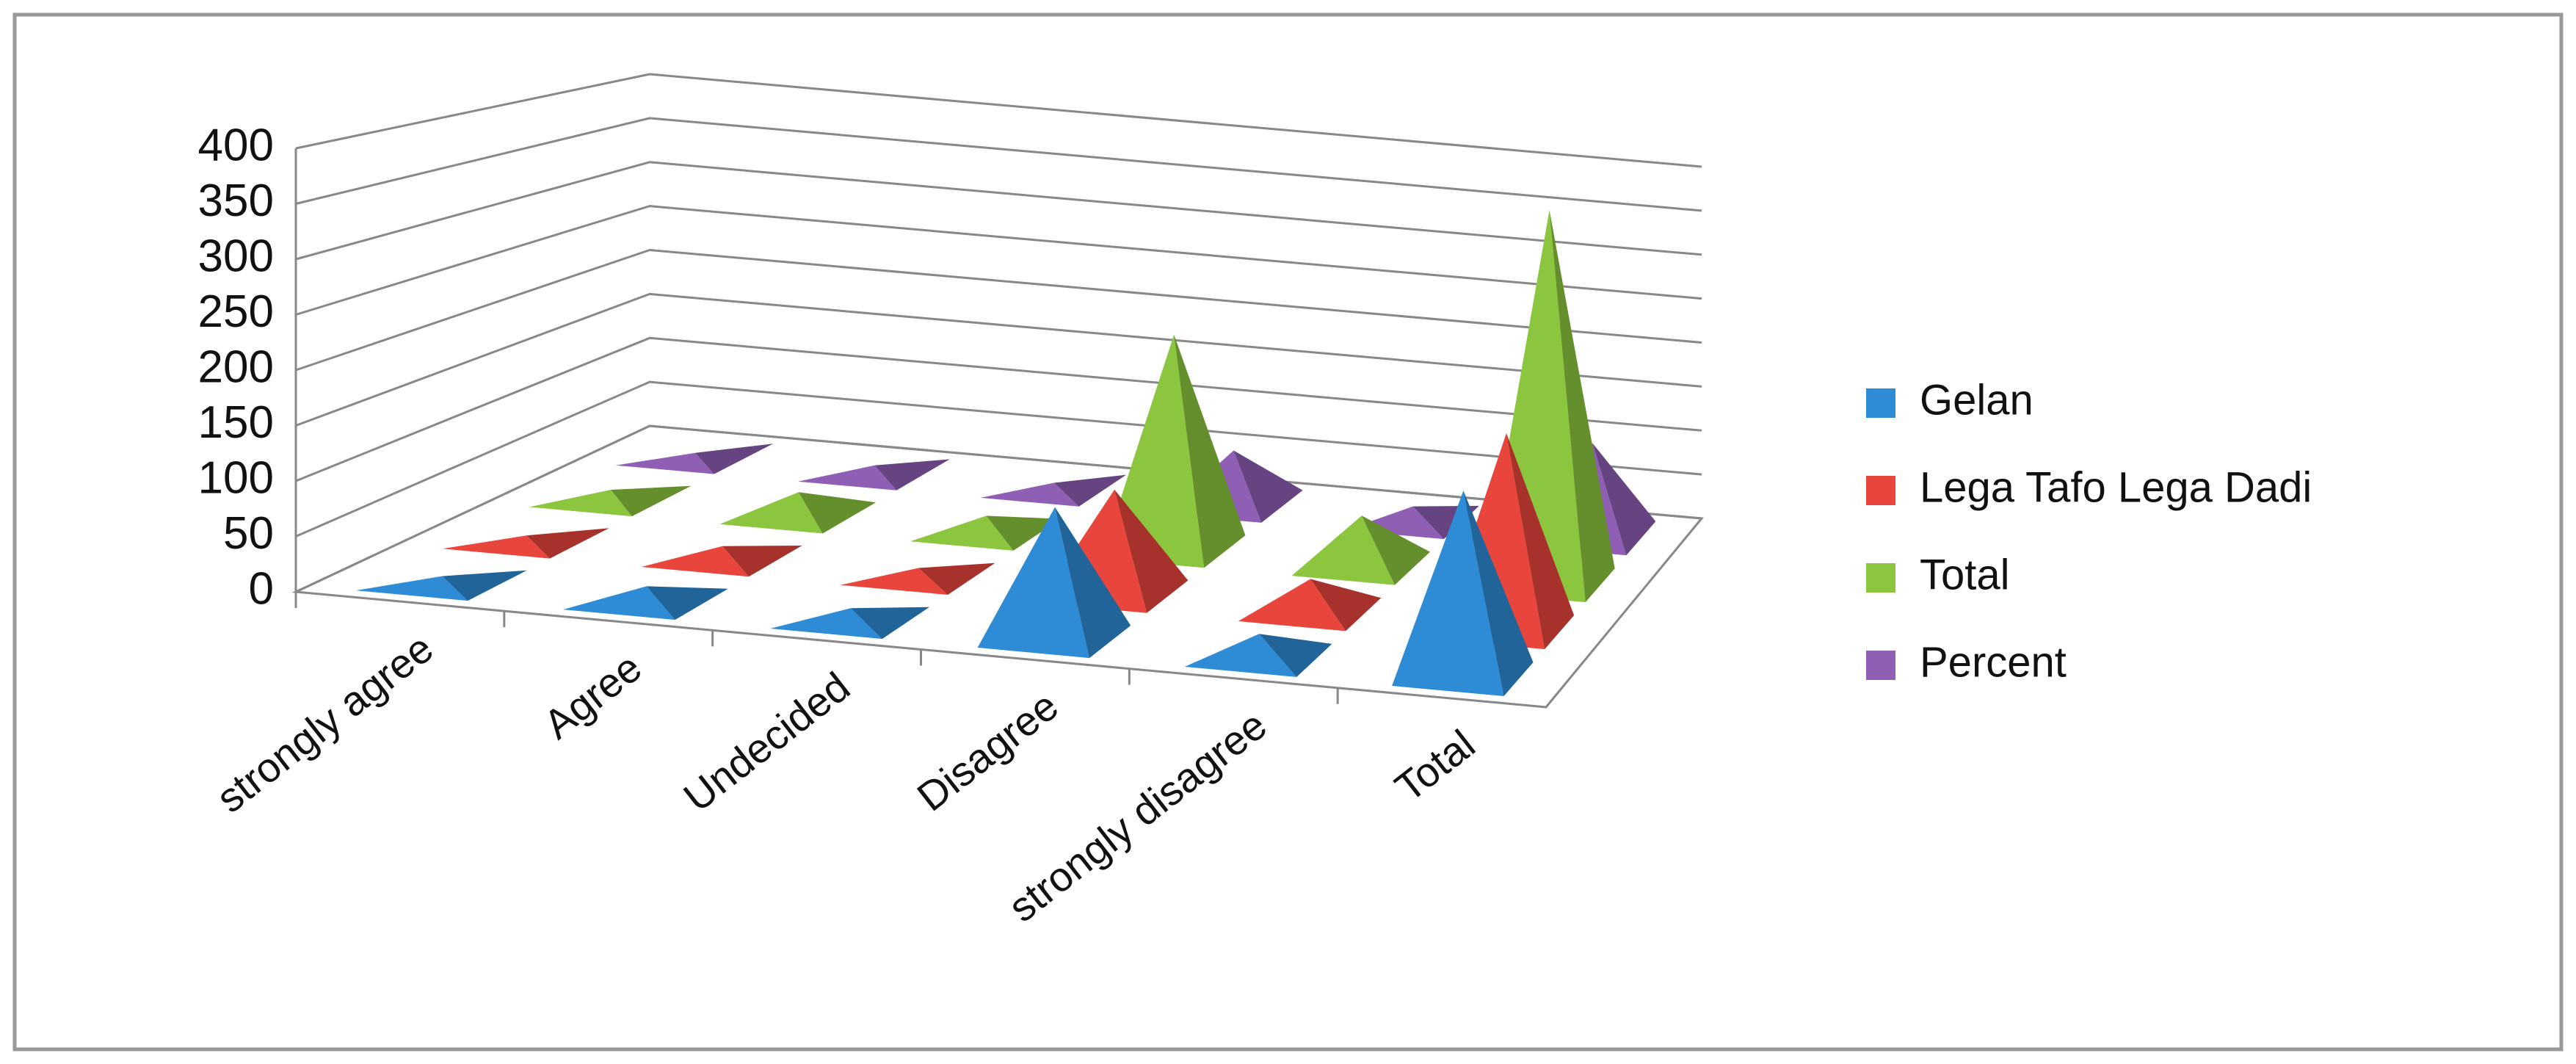  I want to click on legend-label: Lega Tafo Lega Dadi, so click(2116, 487).